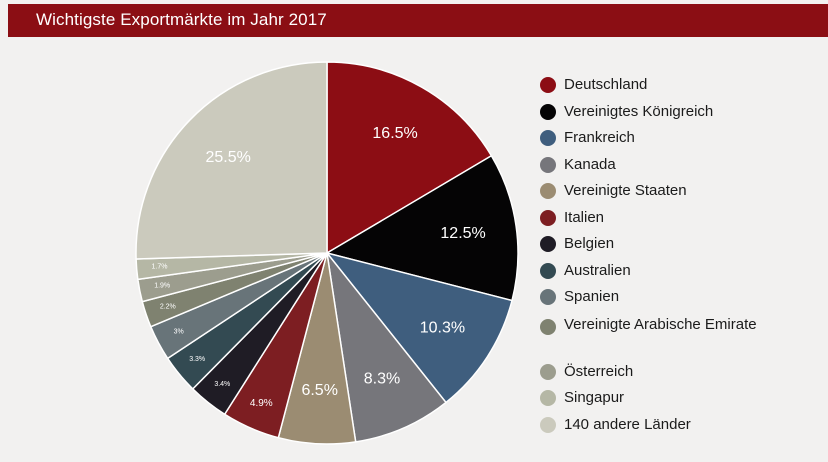 The image size is (828, 462). What do you see at coordinates (680, 297) in the screenshot?
I see `legend-item: Spanien` at bounding box center [680, 297].